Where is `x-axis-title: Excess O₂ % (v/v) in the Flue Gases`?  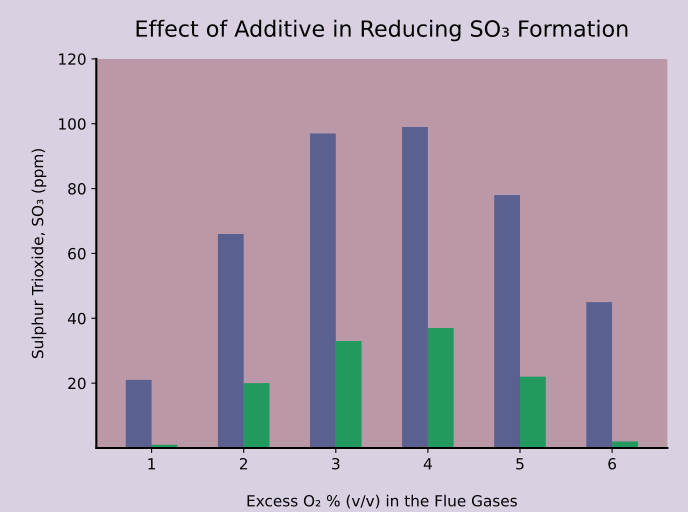
x-axis-title: Excess O₂ % (v/v) in the Flue Gases is located at coordinates (382, 501).